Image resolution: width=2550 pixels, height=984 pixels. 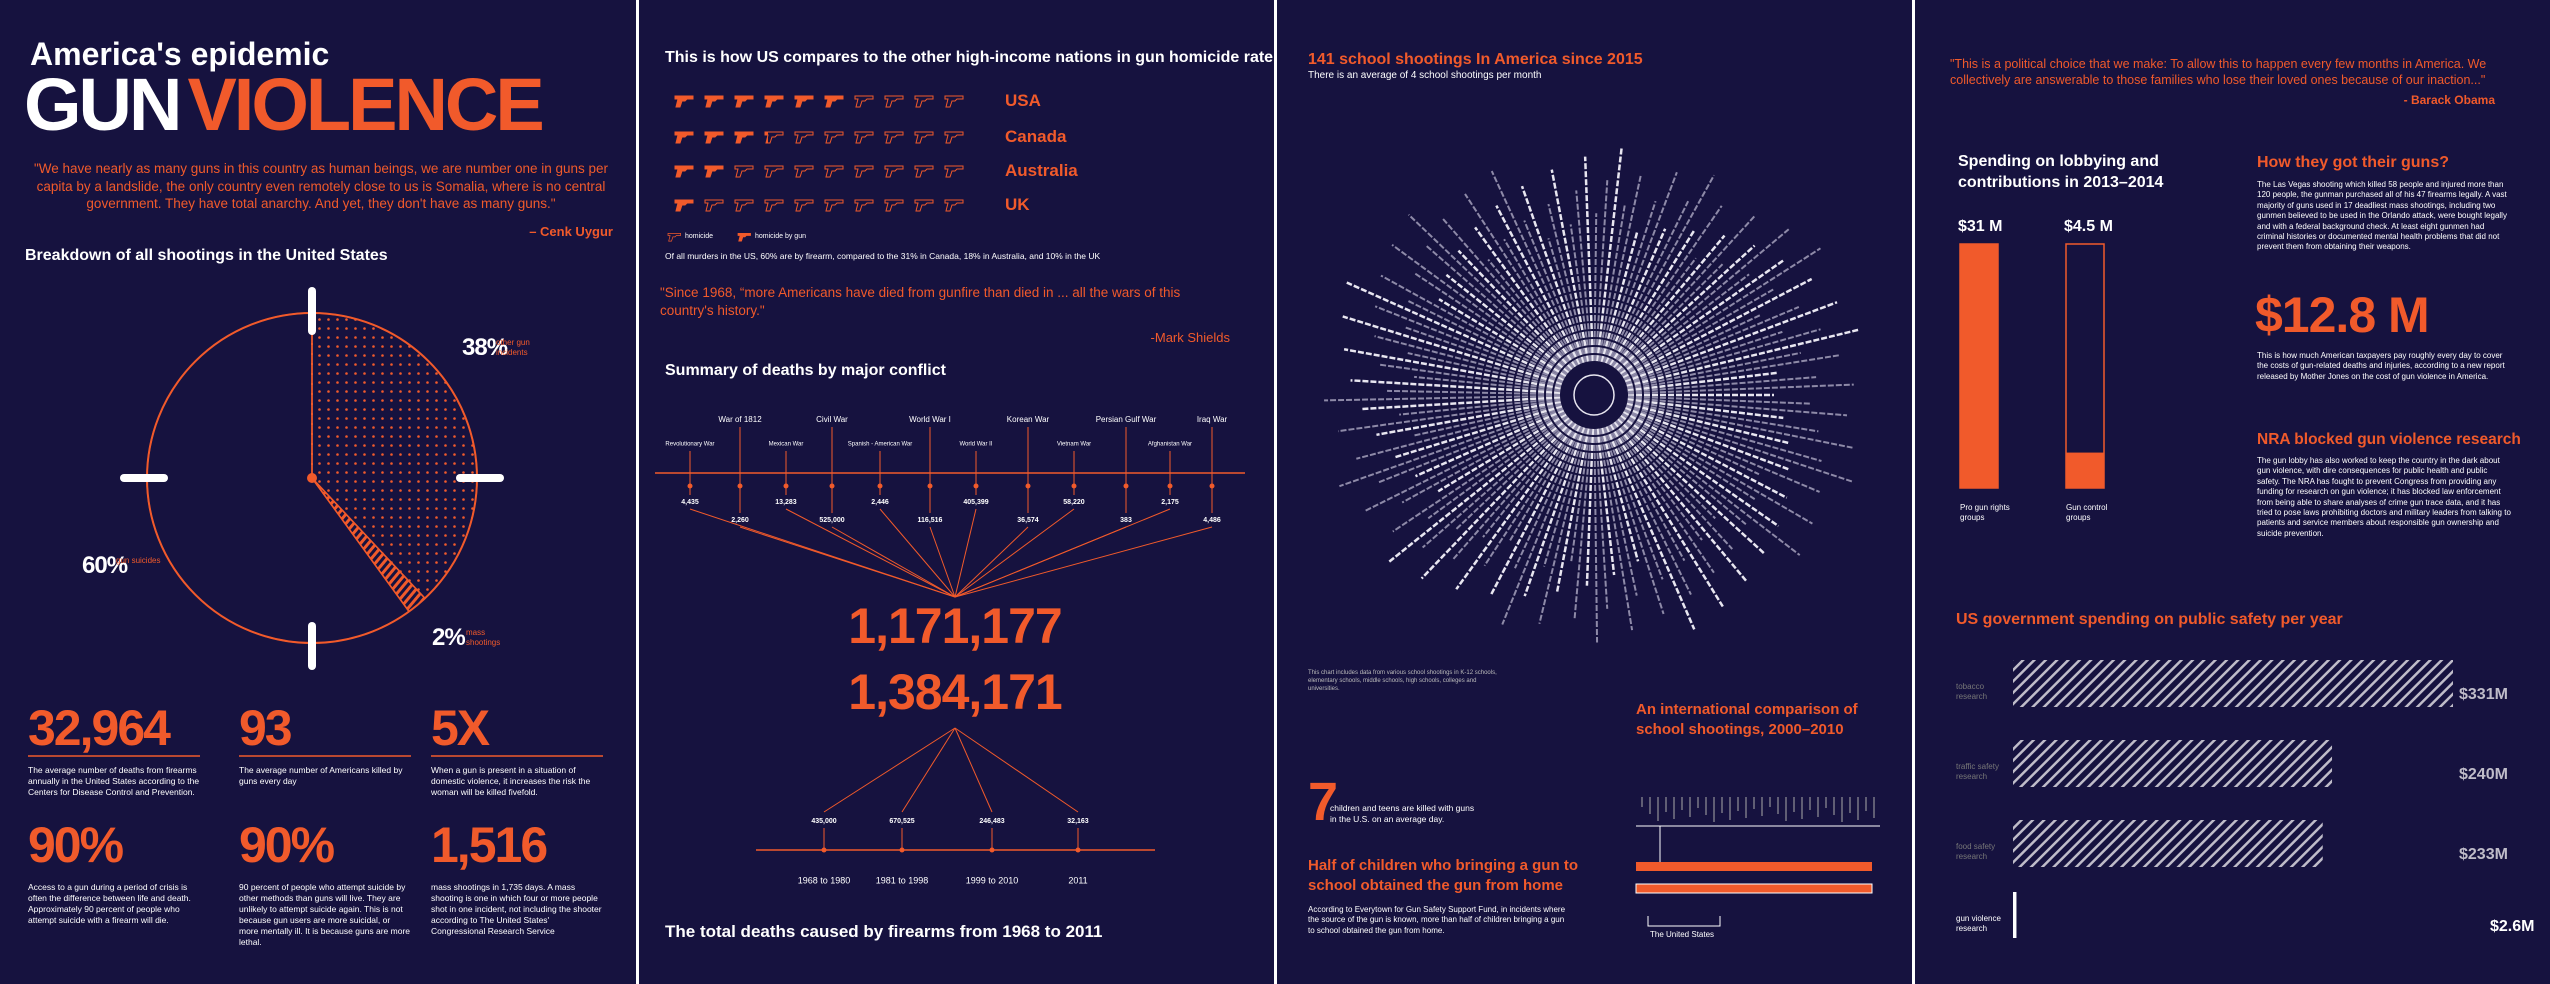 What do you see at coordinates (992, 880) in the screenshot?
I see `firearm-category: 1999 to 2010` at bounding box center [992, 880].